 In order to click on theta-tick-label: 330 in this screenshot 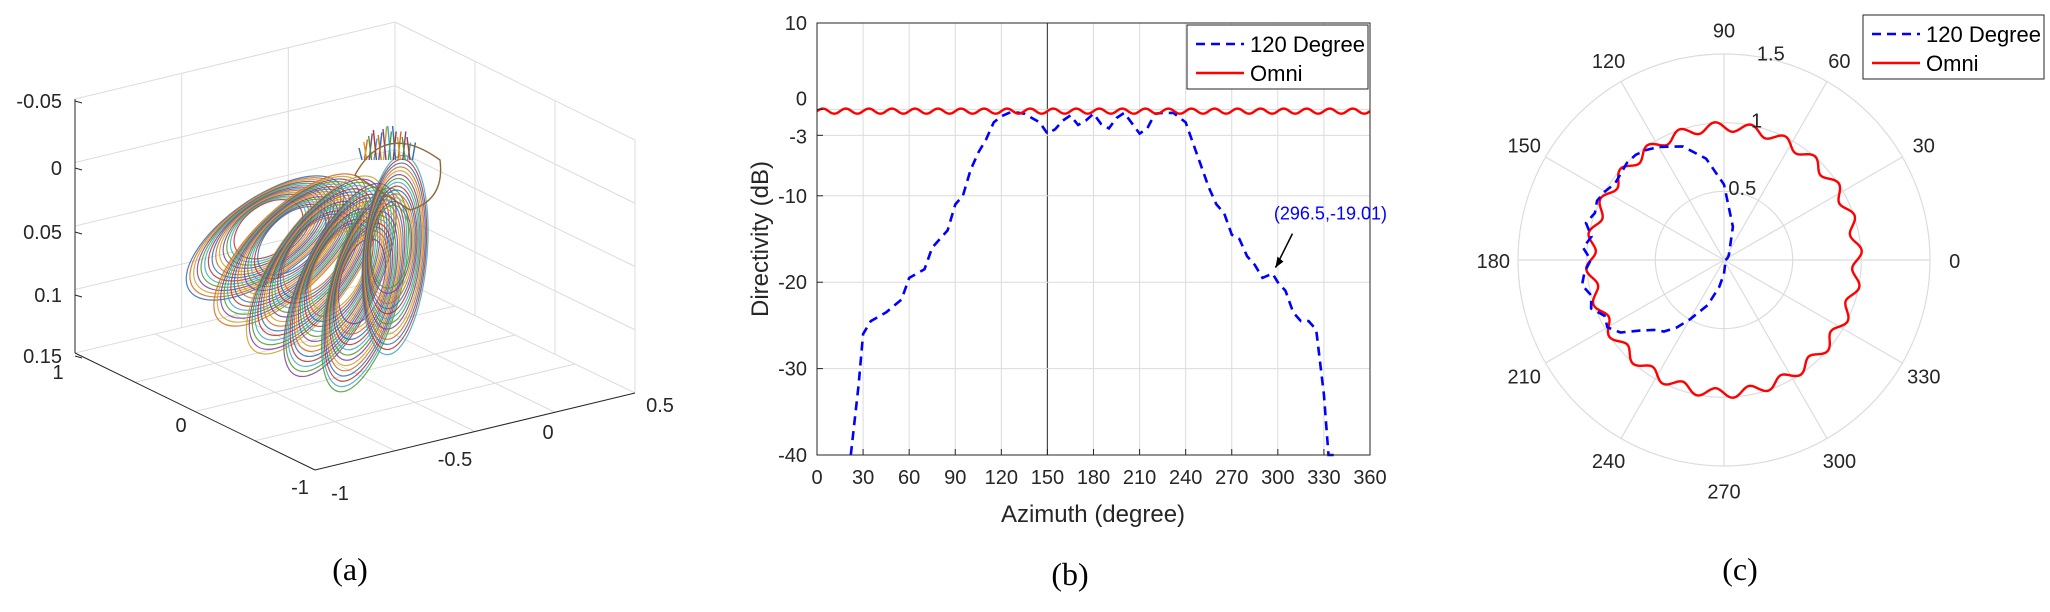, I will do `click(1923, 377)`.